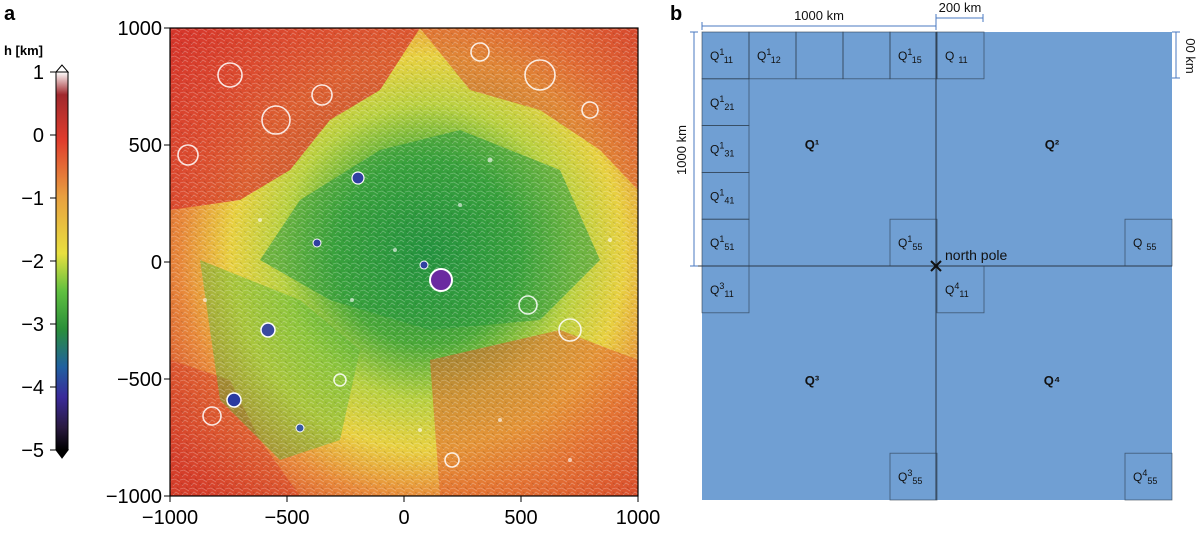  What do you see at coordinates (145, 146) in the screenshot?
I see `y-tick-label: 500` at bounding box center [145, 146].